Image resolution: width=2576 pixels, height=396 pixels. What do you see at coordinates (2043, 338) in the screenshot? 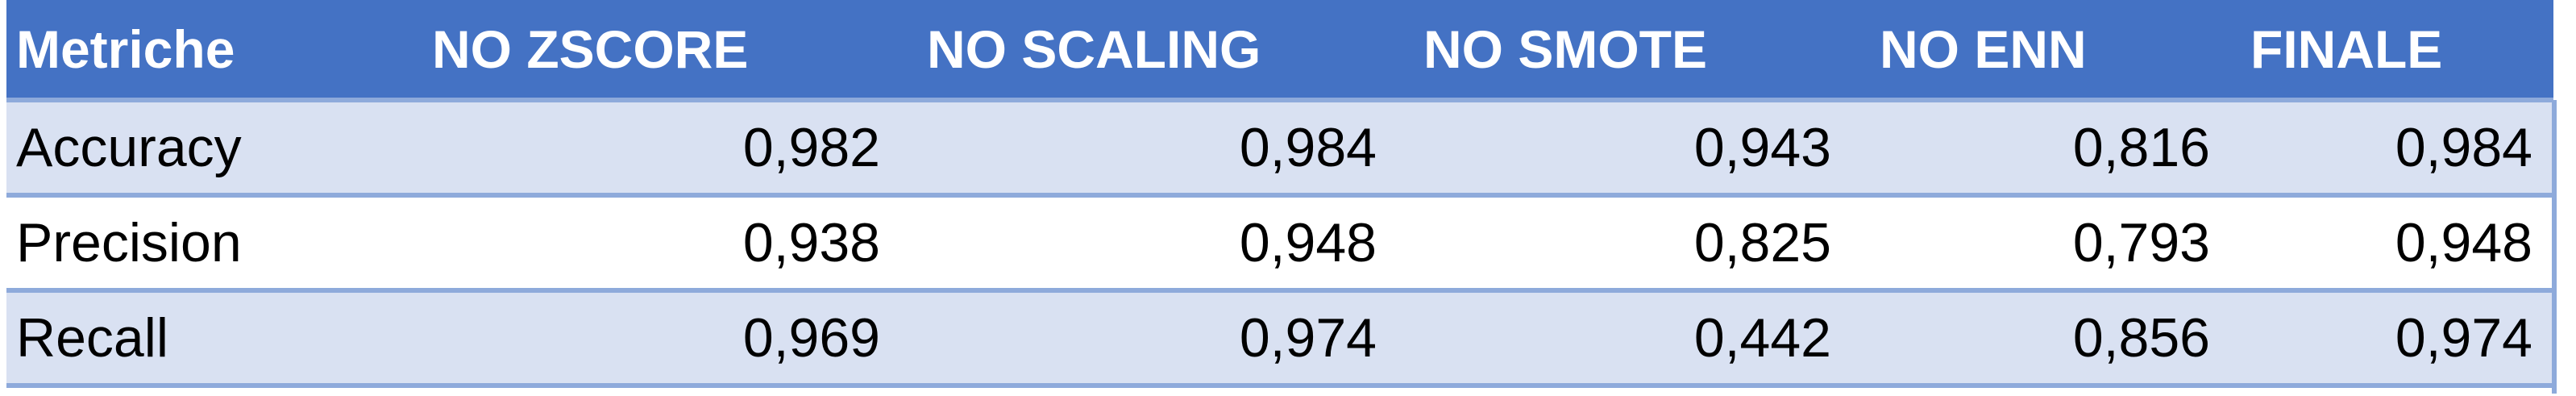
I see `cell-value: 0,856` at bounding box center [2043, 338].